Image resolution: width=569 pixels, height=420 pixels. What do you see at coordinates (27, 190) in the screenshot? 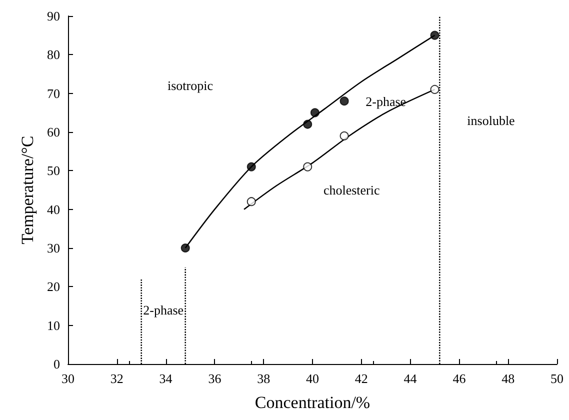
I see `y-axis-title: Temperature/°C` at bounding box center [27, 190].